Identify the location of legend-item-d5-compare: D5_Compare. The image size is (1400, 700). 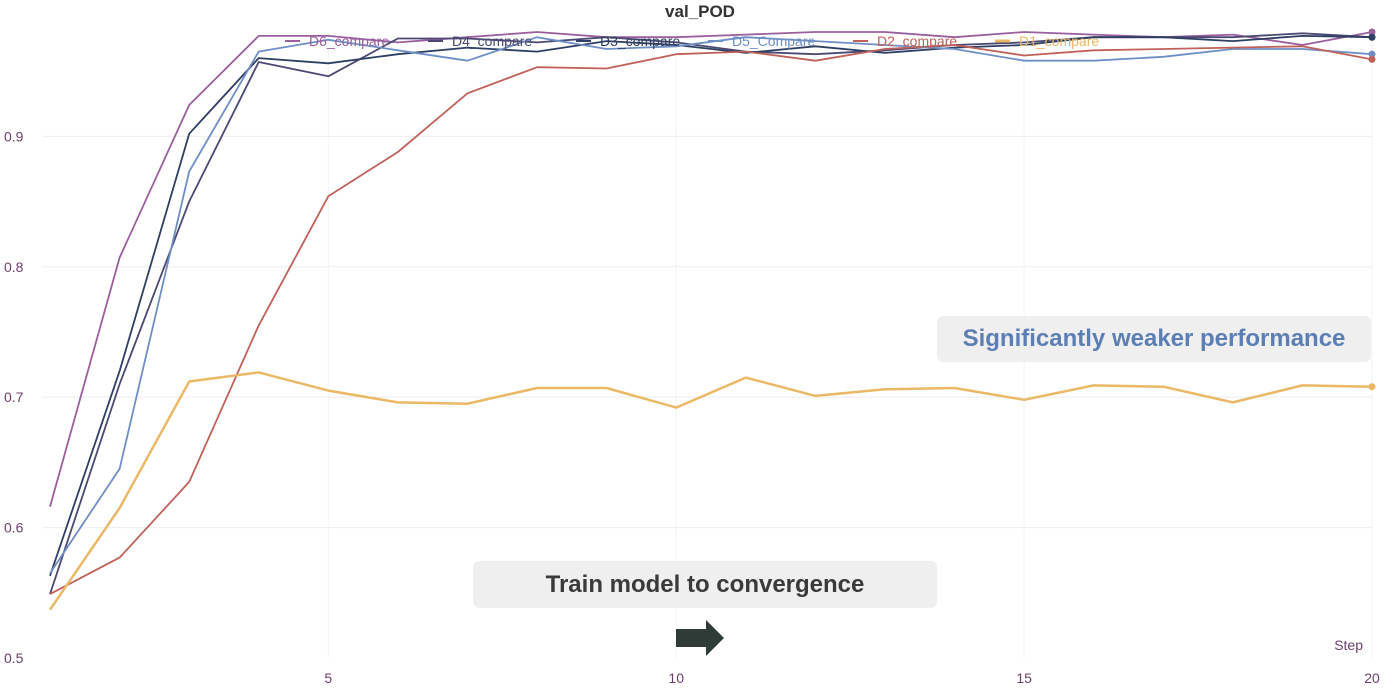
(761, 41).